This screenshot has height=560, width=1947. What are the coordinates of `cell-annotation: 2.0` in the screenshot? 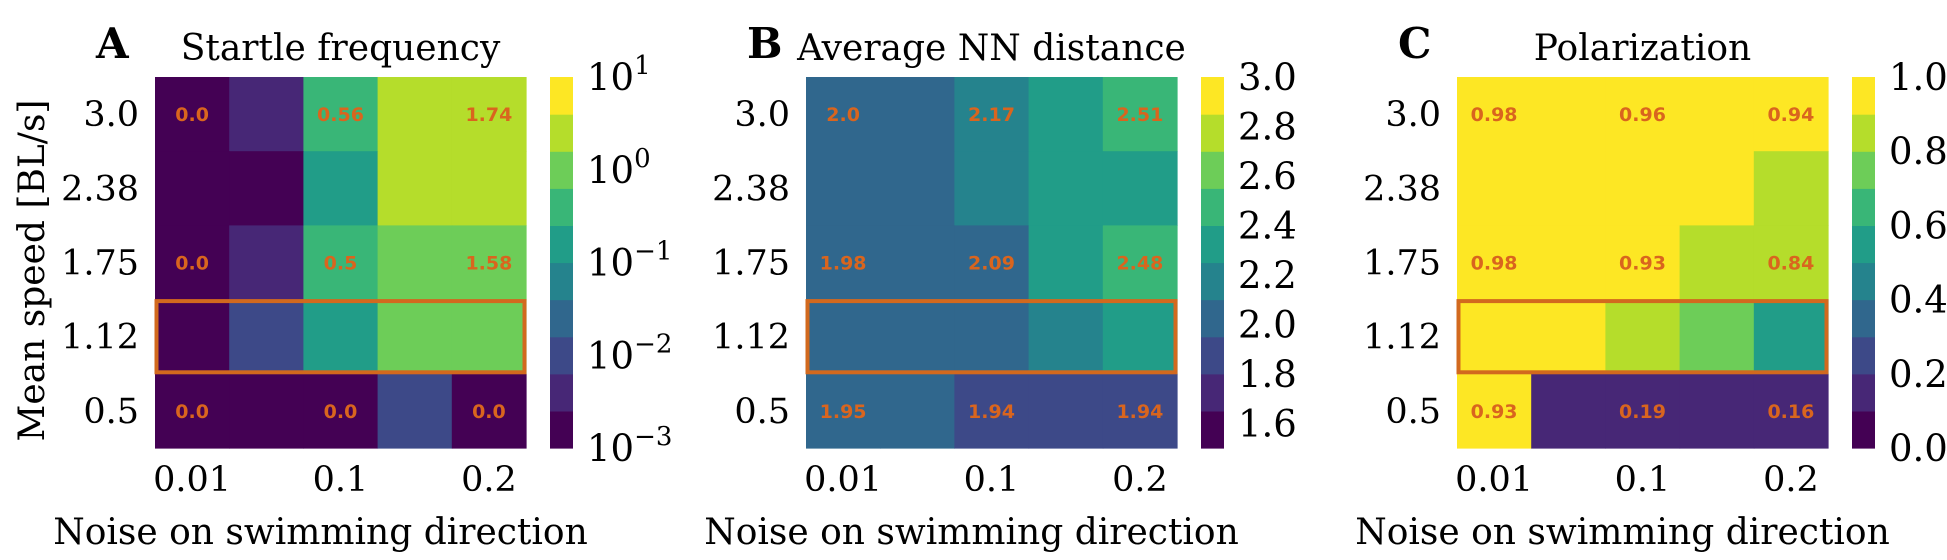 It's located at (843, 115).